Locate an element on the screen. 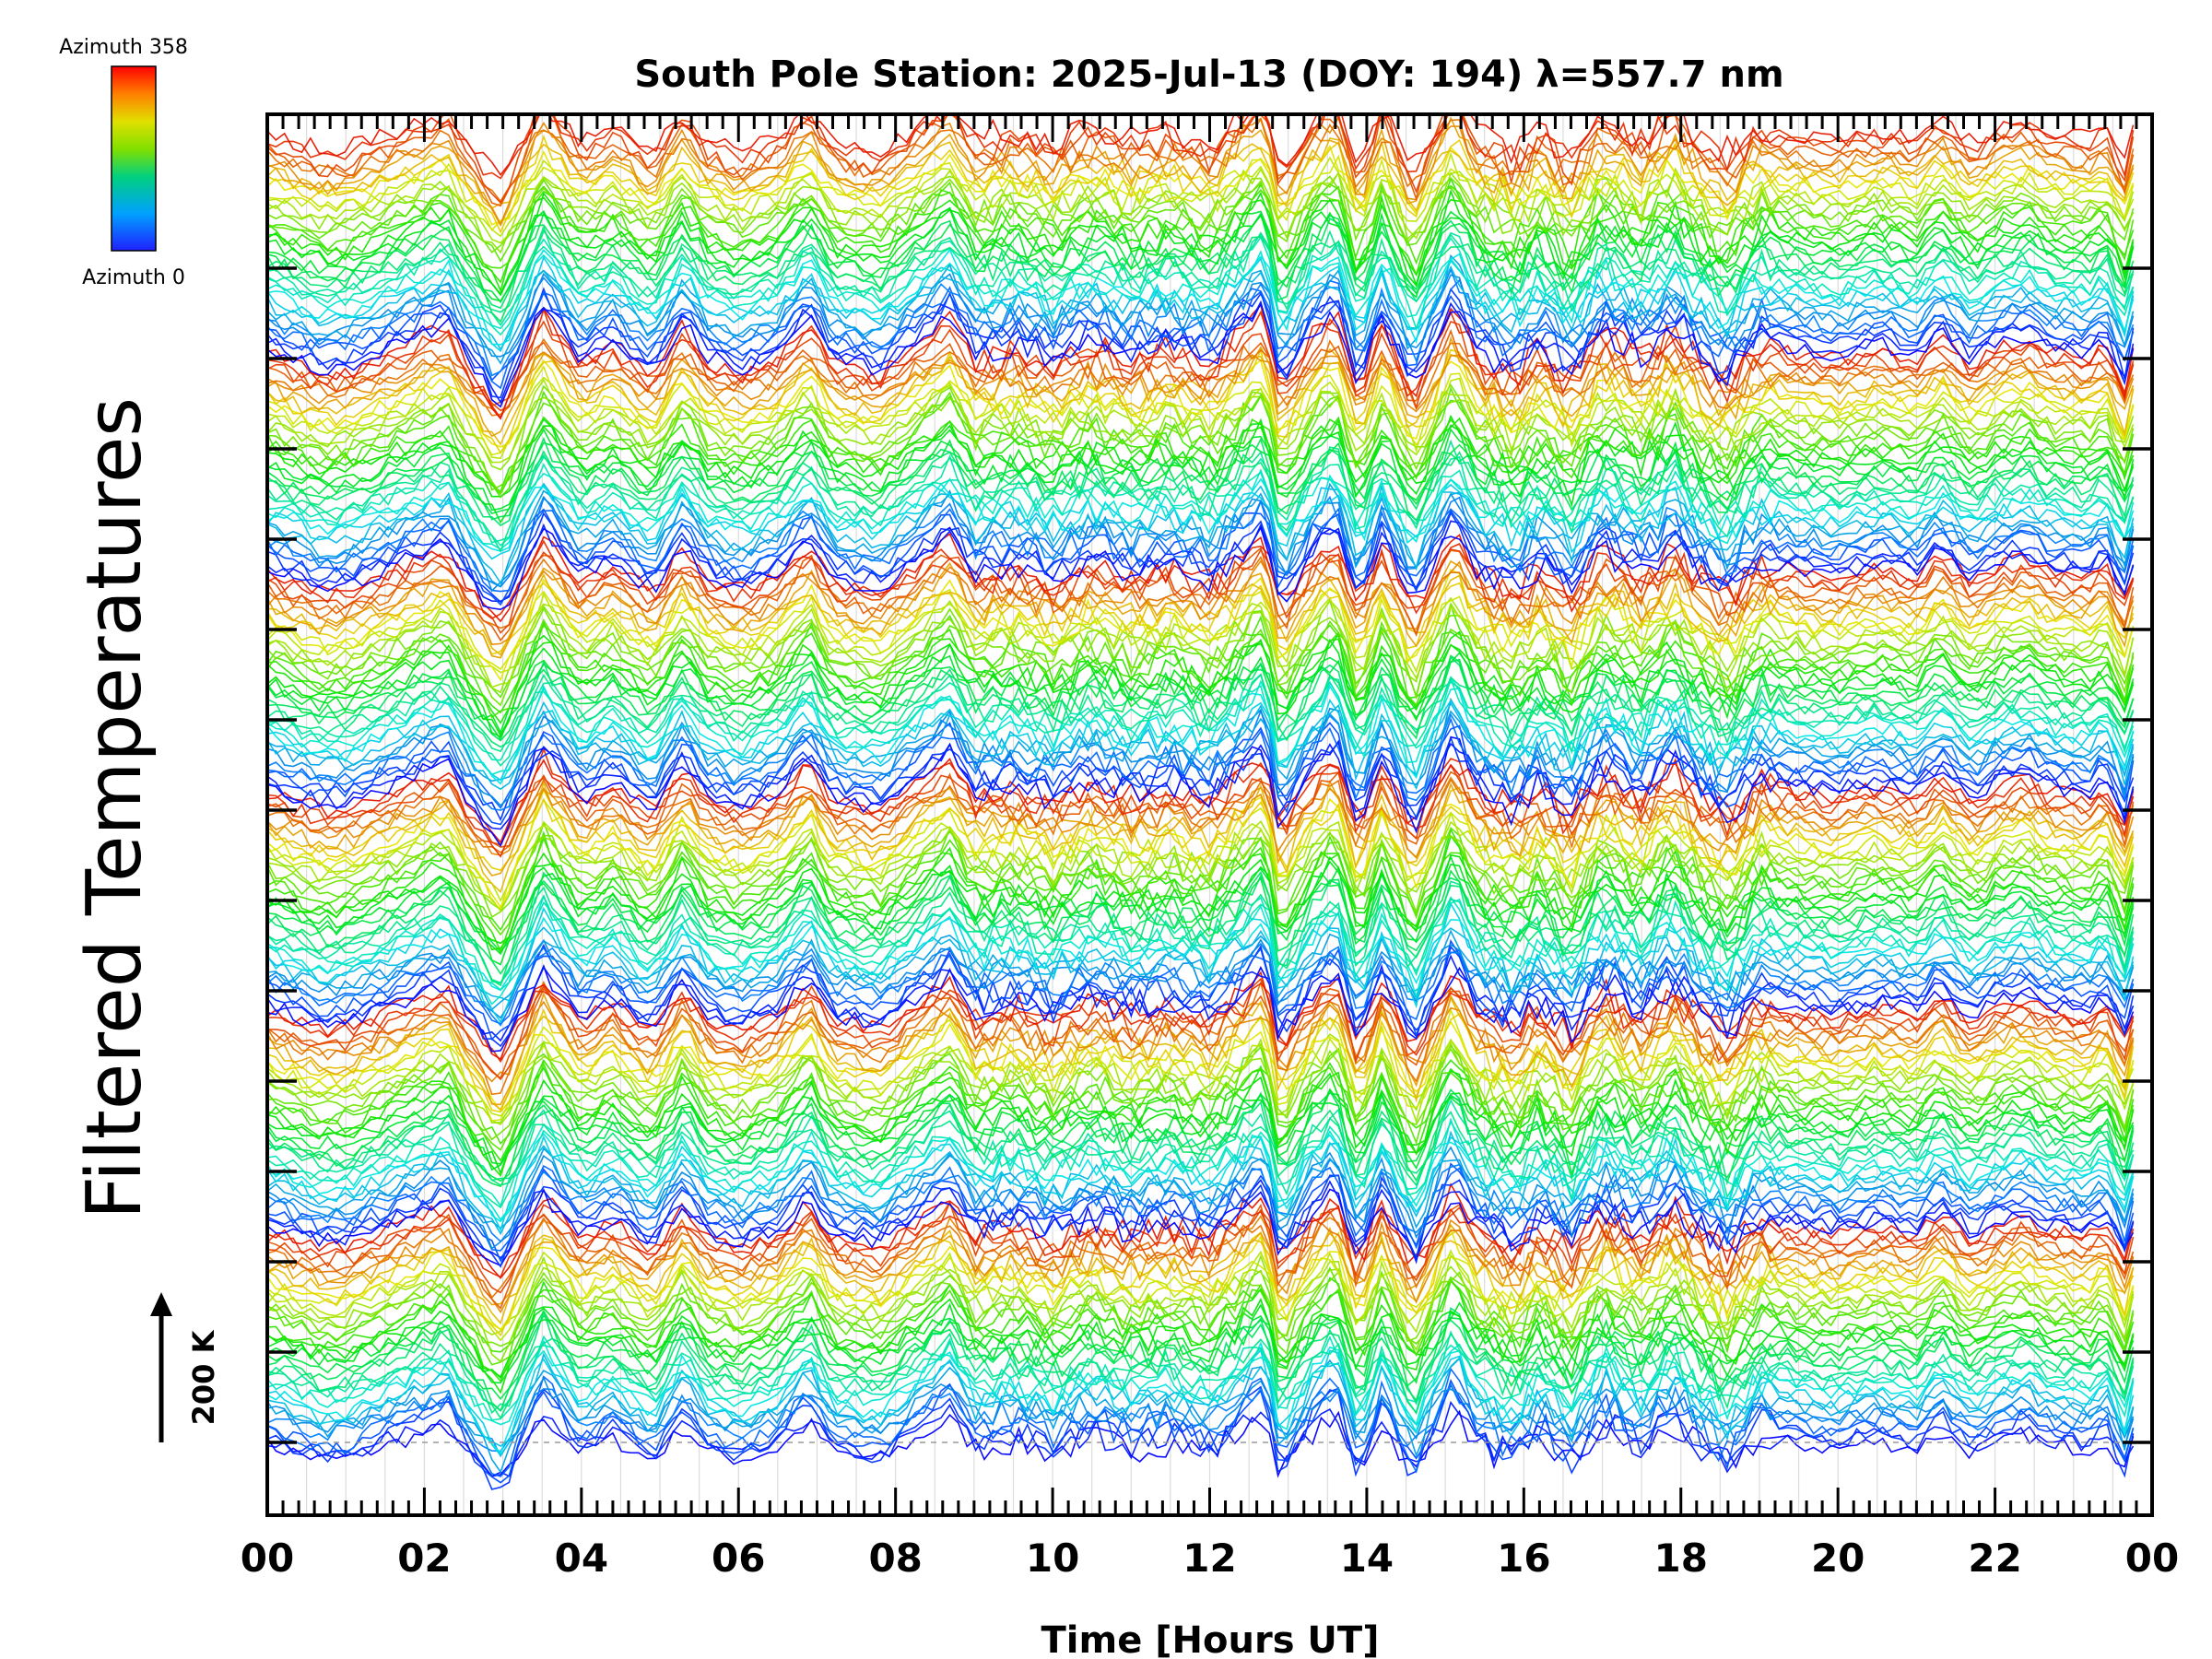 Image resolution: width=2212 pixels, height=1659 pixels. colorbar-top-label: Azimuth 358 is located at coordinates (123, 47).